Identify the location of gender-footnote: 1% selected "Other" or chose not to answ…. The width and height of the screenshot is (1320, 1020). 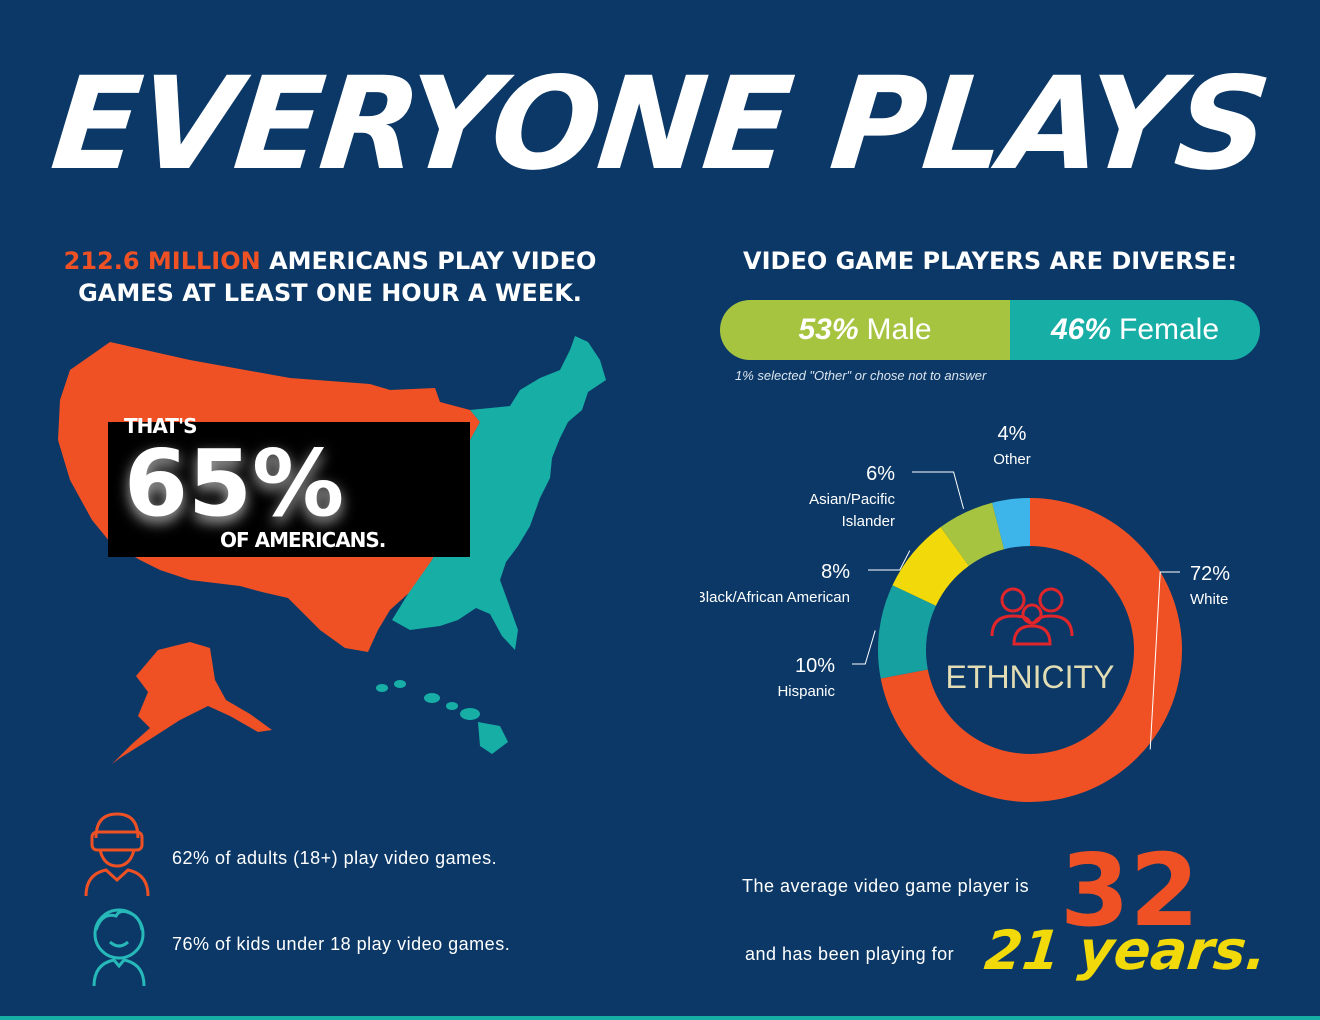
(861, 375).